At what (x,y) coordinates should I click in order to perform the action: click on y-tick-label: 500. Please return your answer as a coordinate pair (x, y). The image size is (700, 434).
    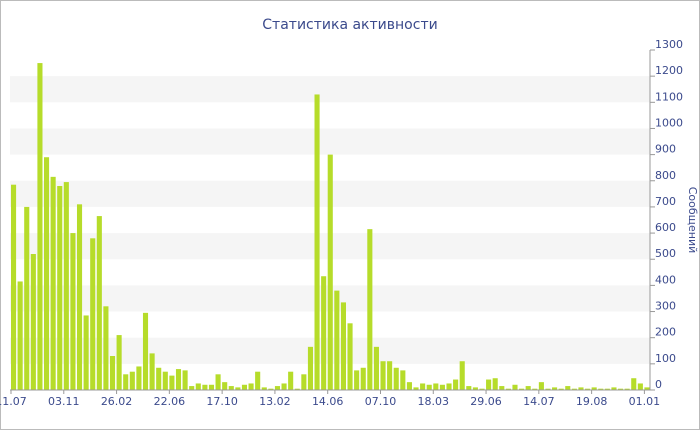
    Looking at the image, I should click on (665, 253).